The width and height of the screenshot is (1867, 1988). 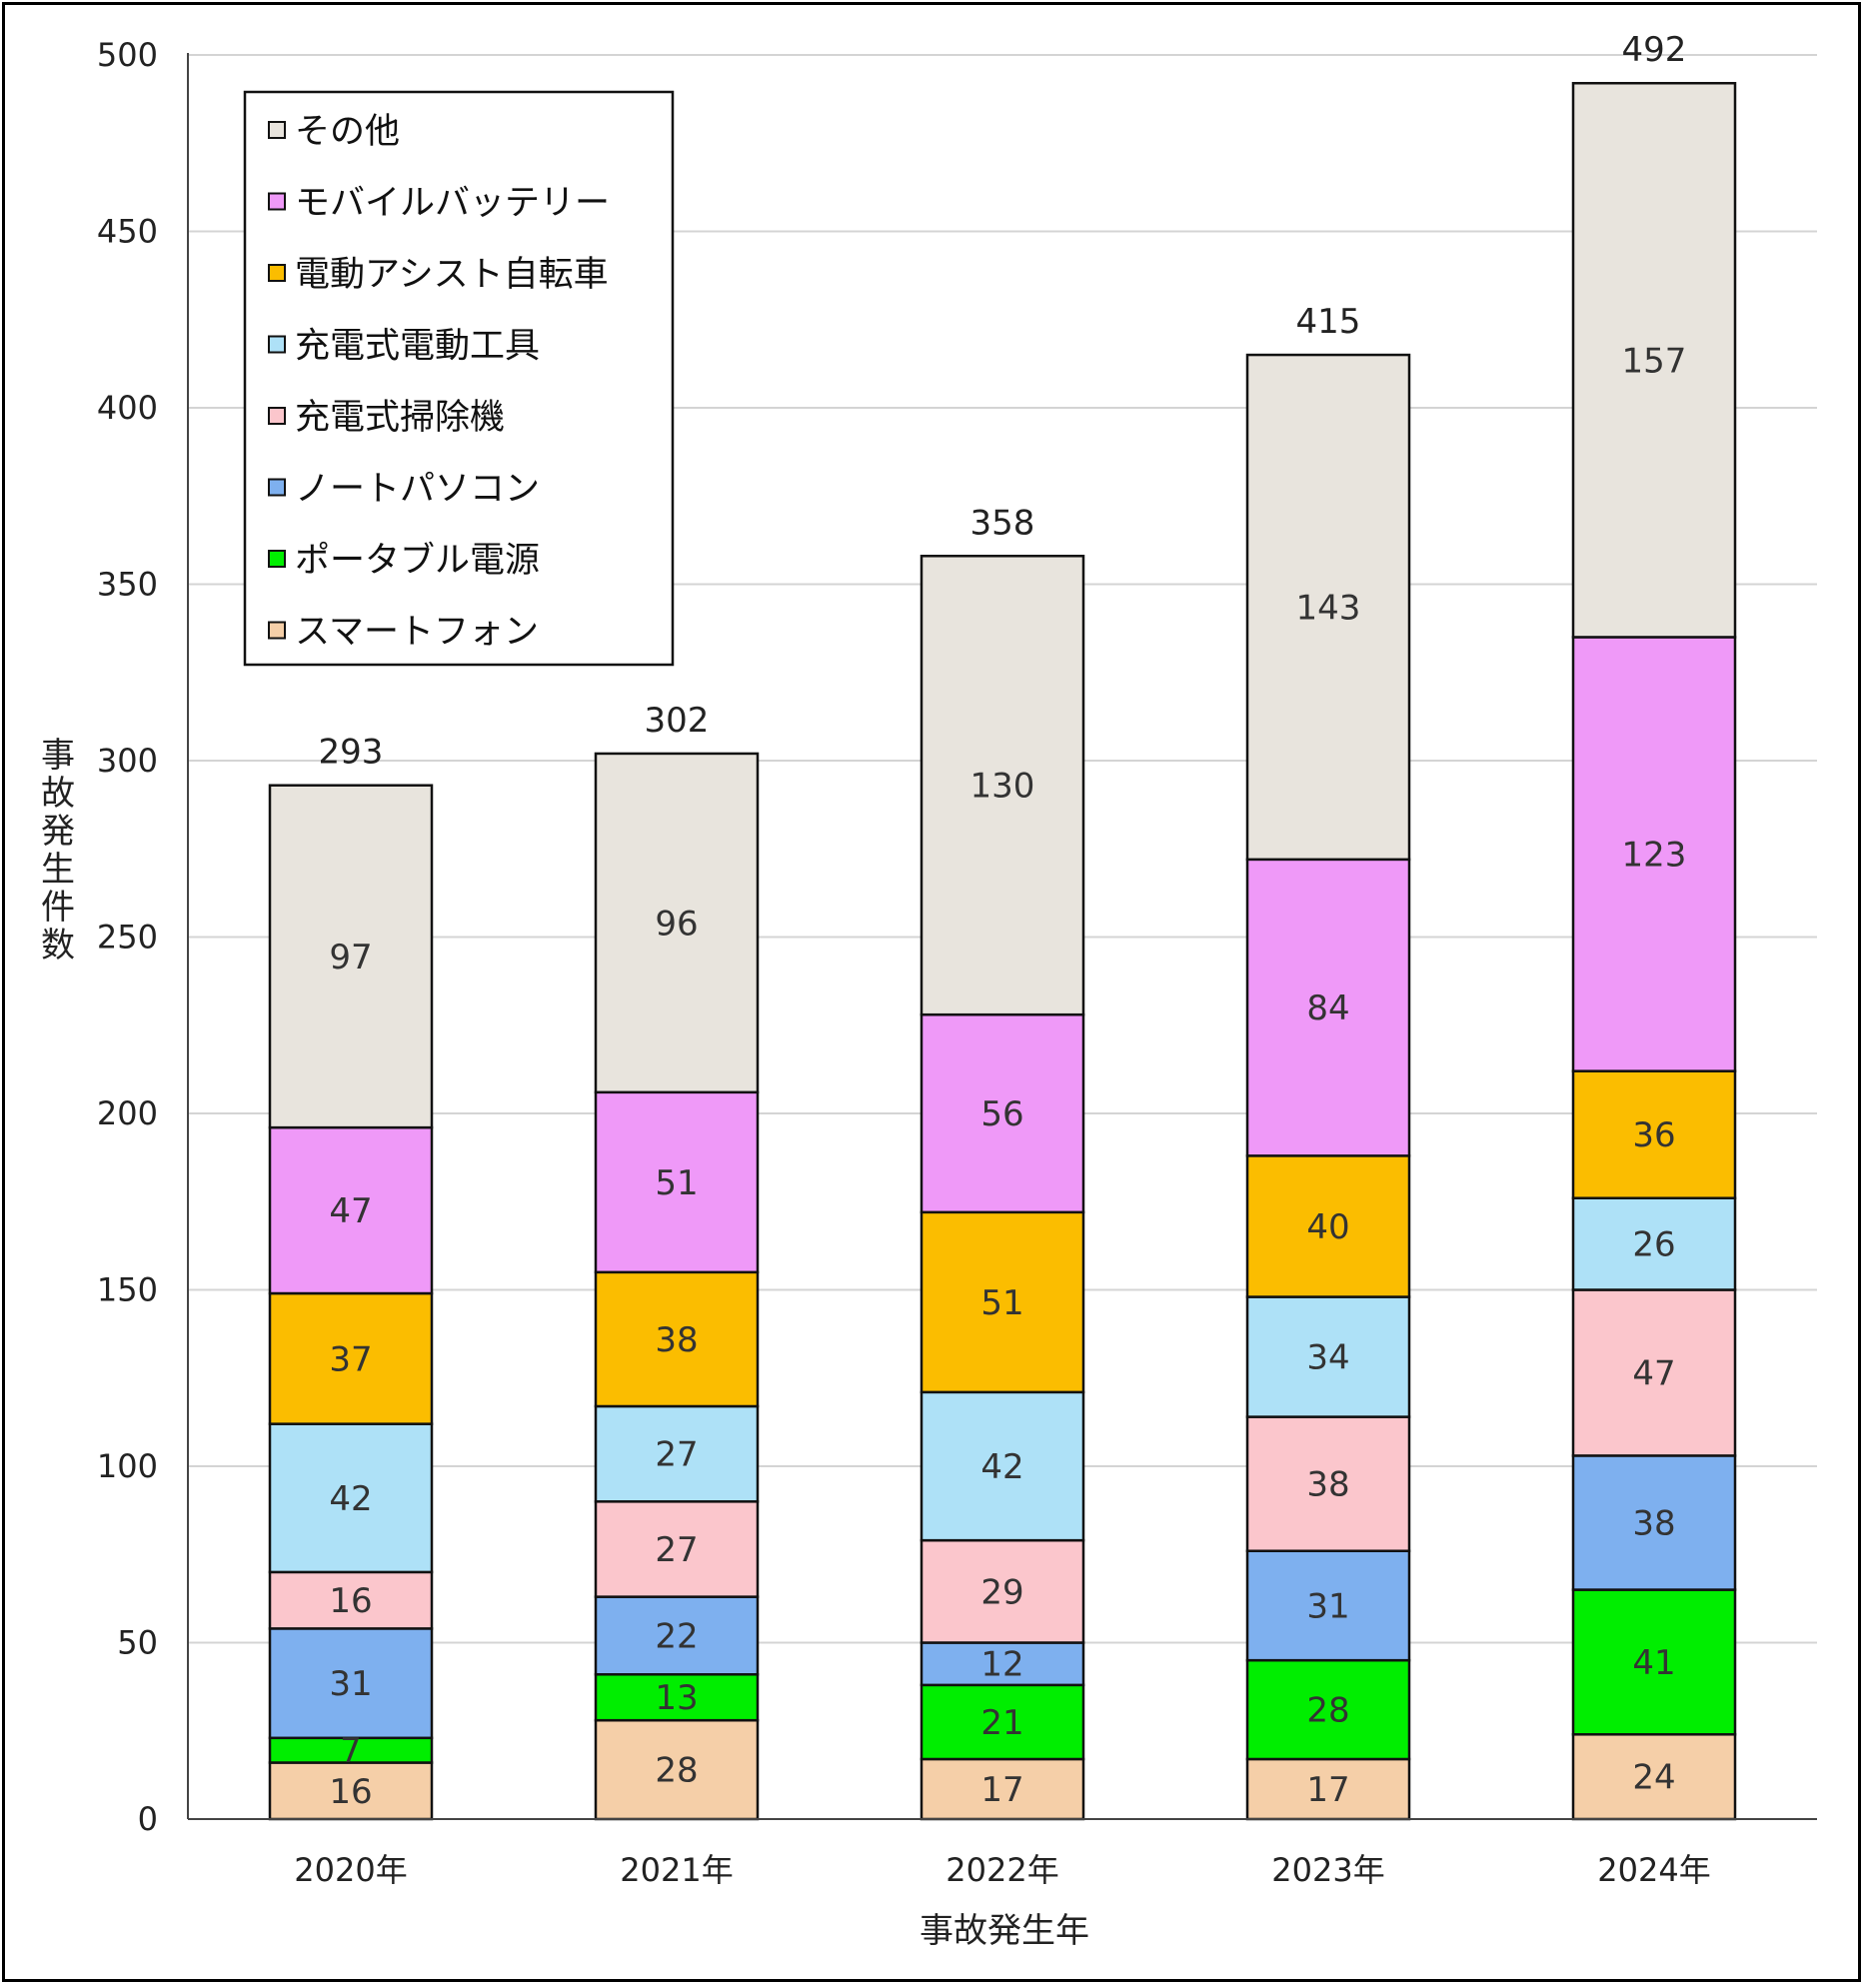 I want to click on y-tick-label: 500, so click(x=127, y=55).